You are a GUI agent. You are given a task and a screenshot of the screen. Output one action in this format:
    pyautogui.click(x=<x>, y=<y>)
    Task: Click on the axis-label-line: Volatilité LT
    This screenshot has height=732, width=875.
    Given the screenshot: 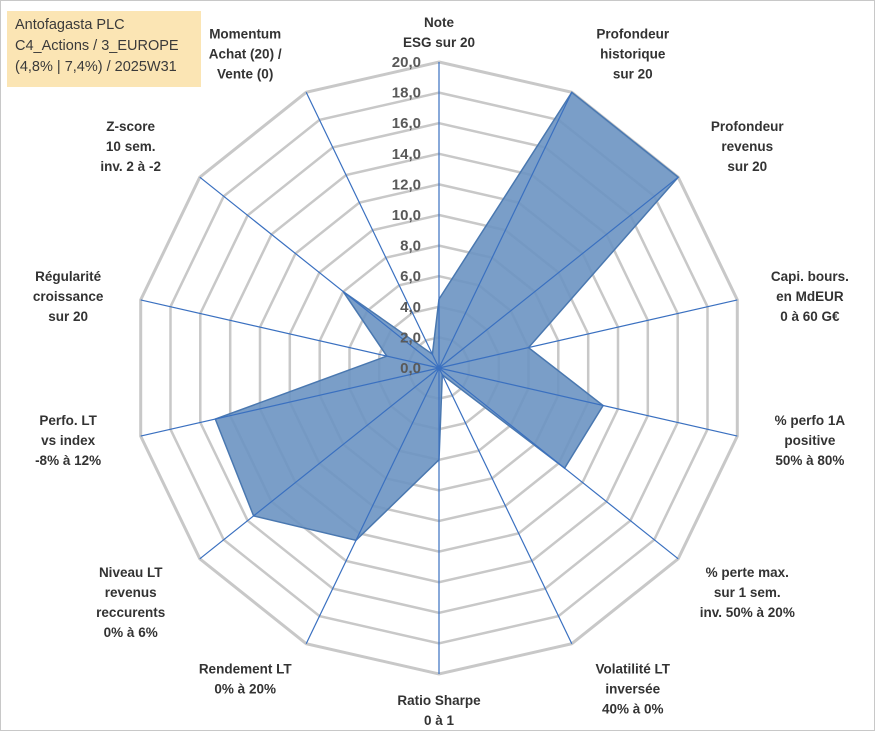 What is the action you would take?
    pyautogui.click(x=633, y=668)
    